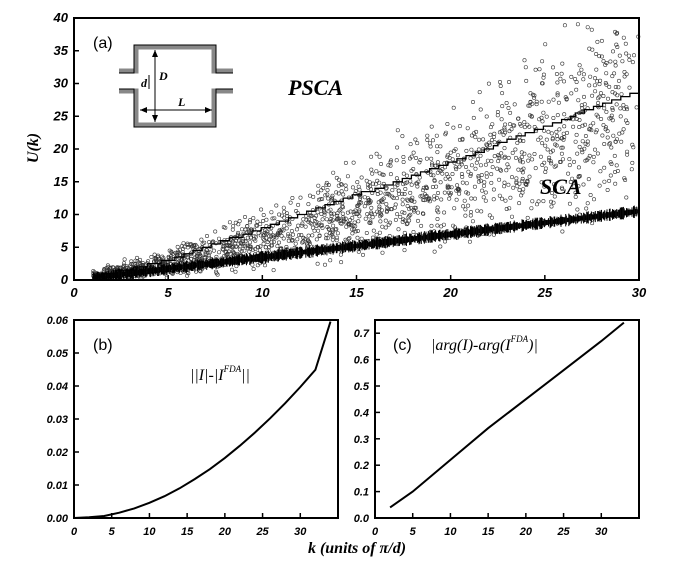 This screenshot has width=673, height=567. I want to click on y-tick-label: 0.02, so click(57, 453).